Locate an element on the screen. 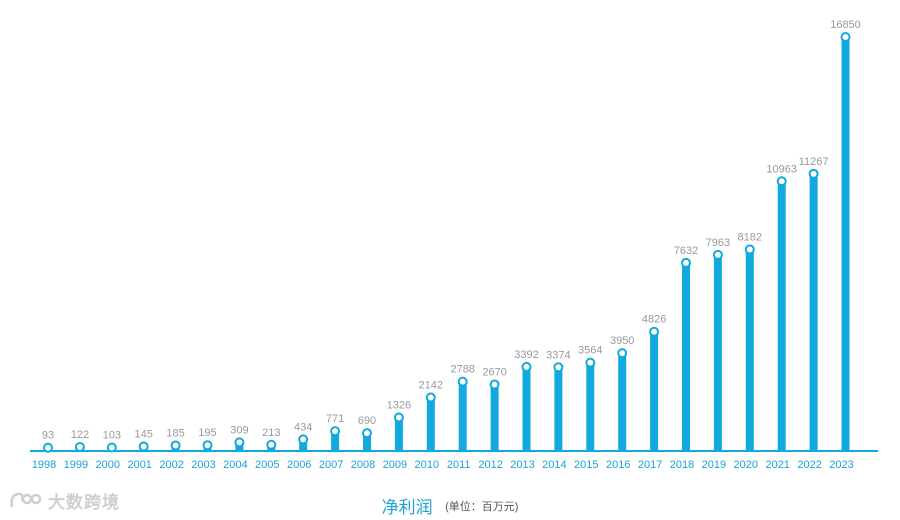  x-tick-label: 2011 is located at coordinates (459, 465).